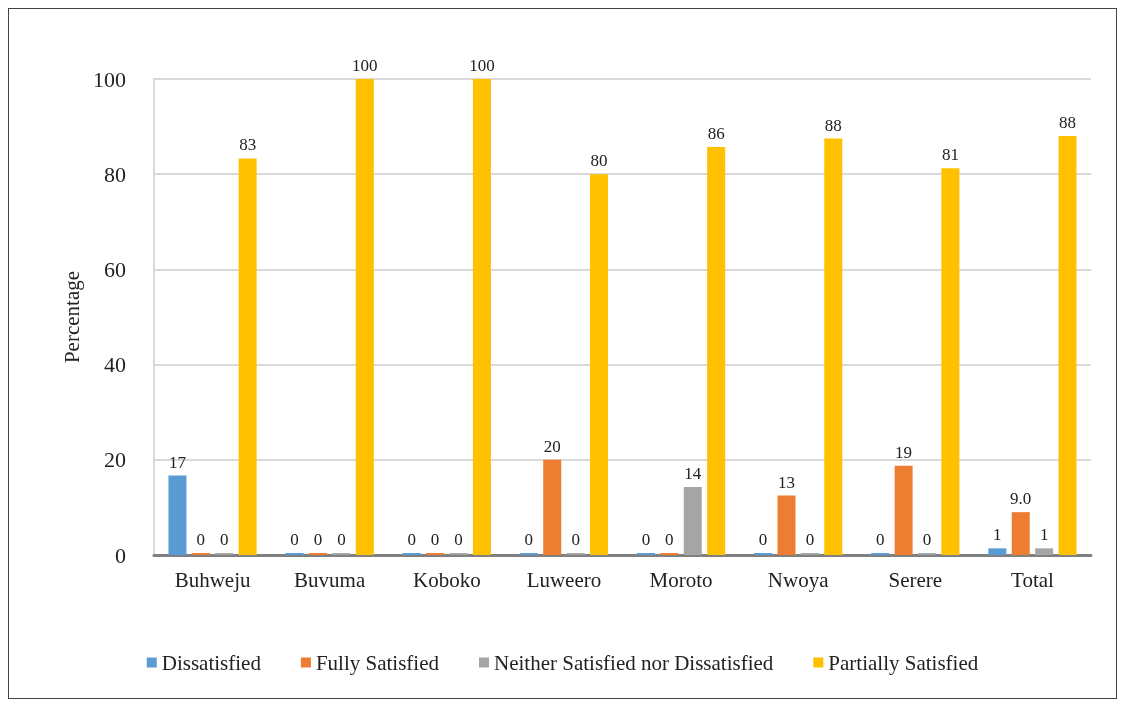 This screenshot has width=1125, height=707. Describe the element at coordinates (211, 662) in the screenshot. I see `legend-label: Dissatisfied` at that location.